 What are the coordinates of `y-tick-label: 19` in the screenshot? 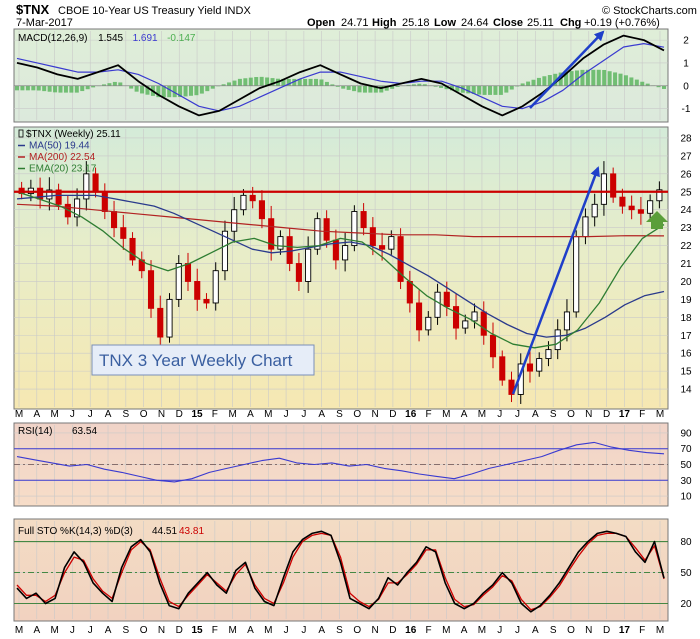 It's located at (686, 300).